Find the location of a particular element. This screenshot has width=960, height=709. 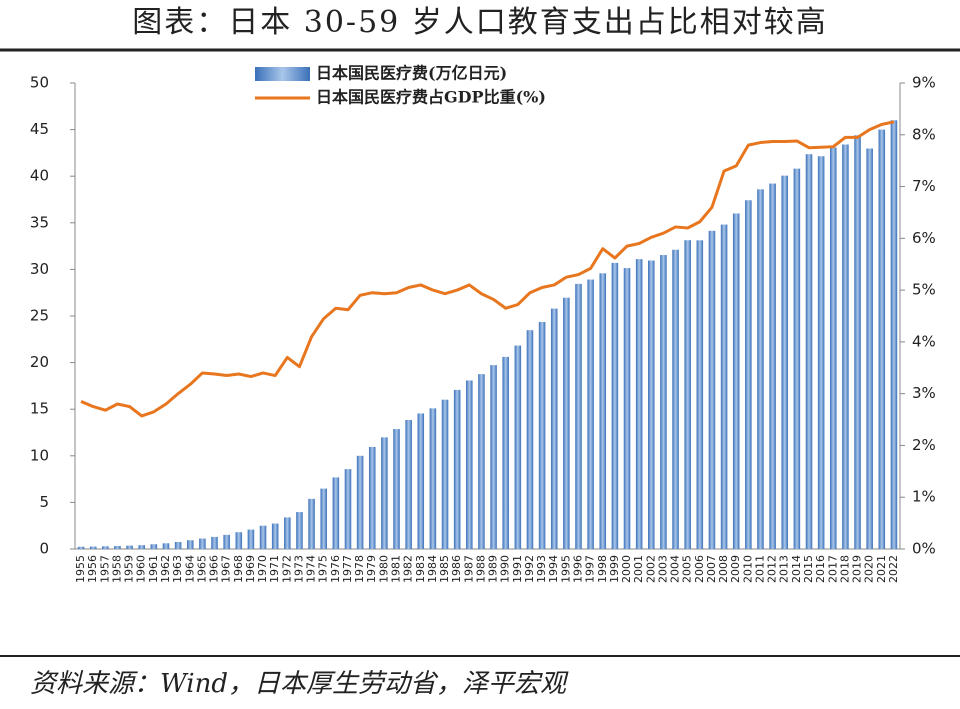

x-tick-label: 2017 is located at coordinates (832, 569).